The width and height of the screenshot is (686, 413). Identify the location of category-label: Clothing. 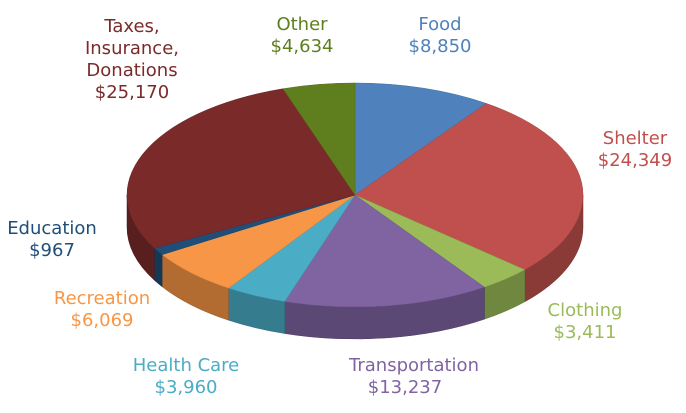
(585, 310).